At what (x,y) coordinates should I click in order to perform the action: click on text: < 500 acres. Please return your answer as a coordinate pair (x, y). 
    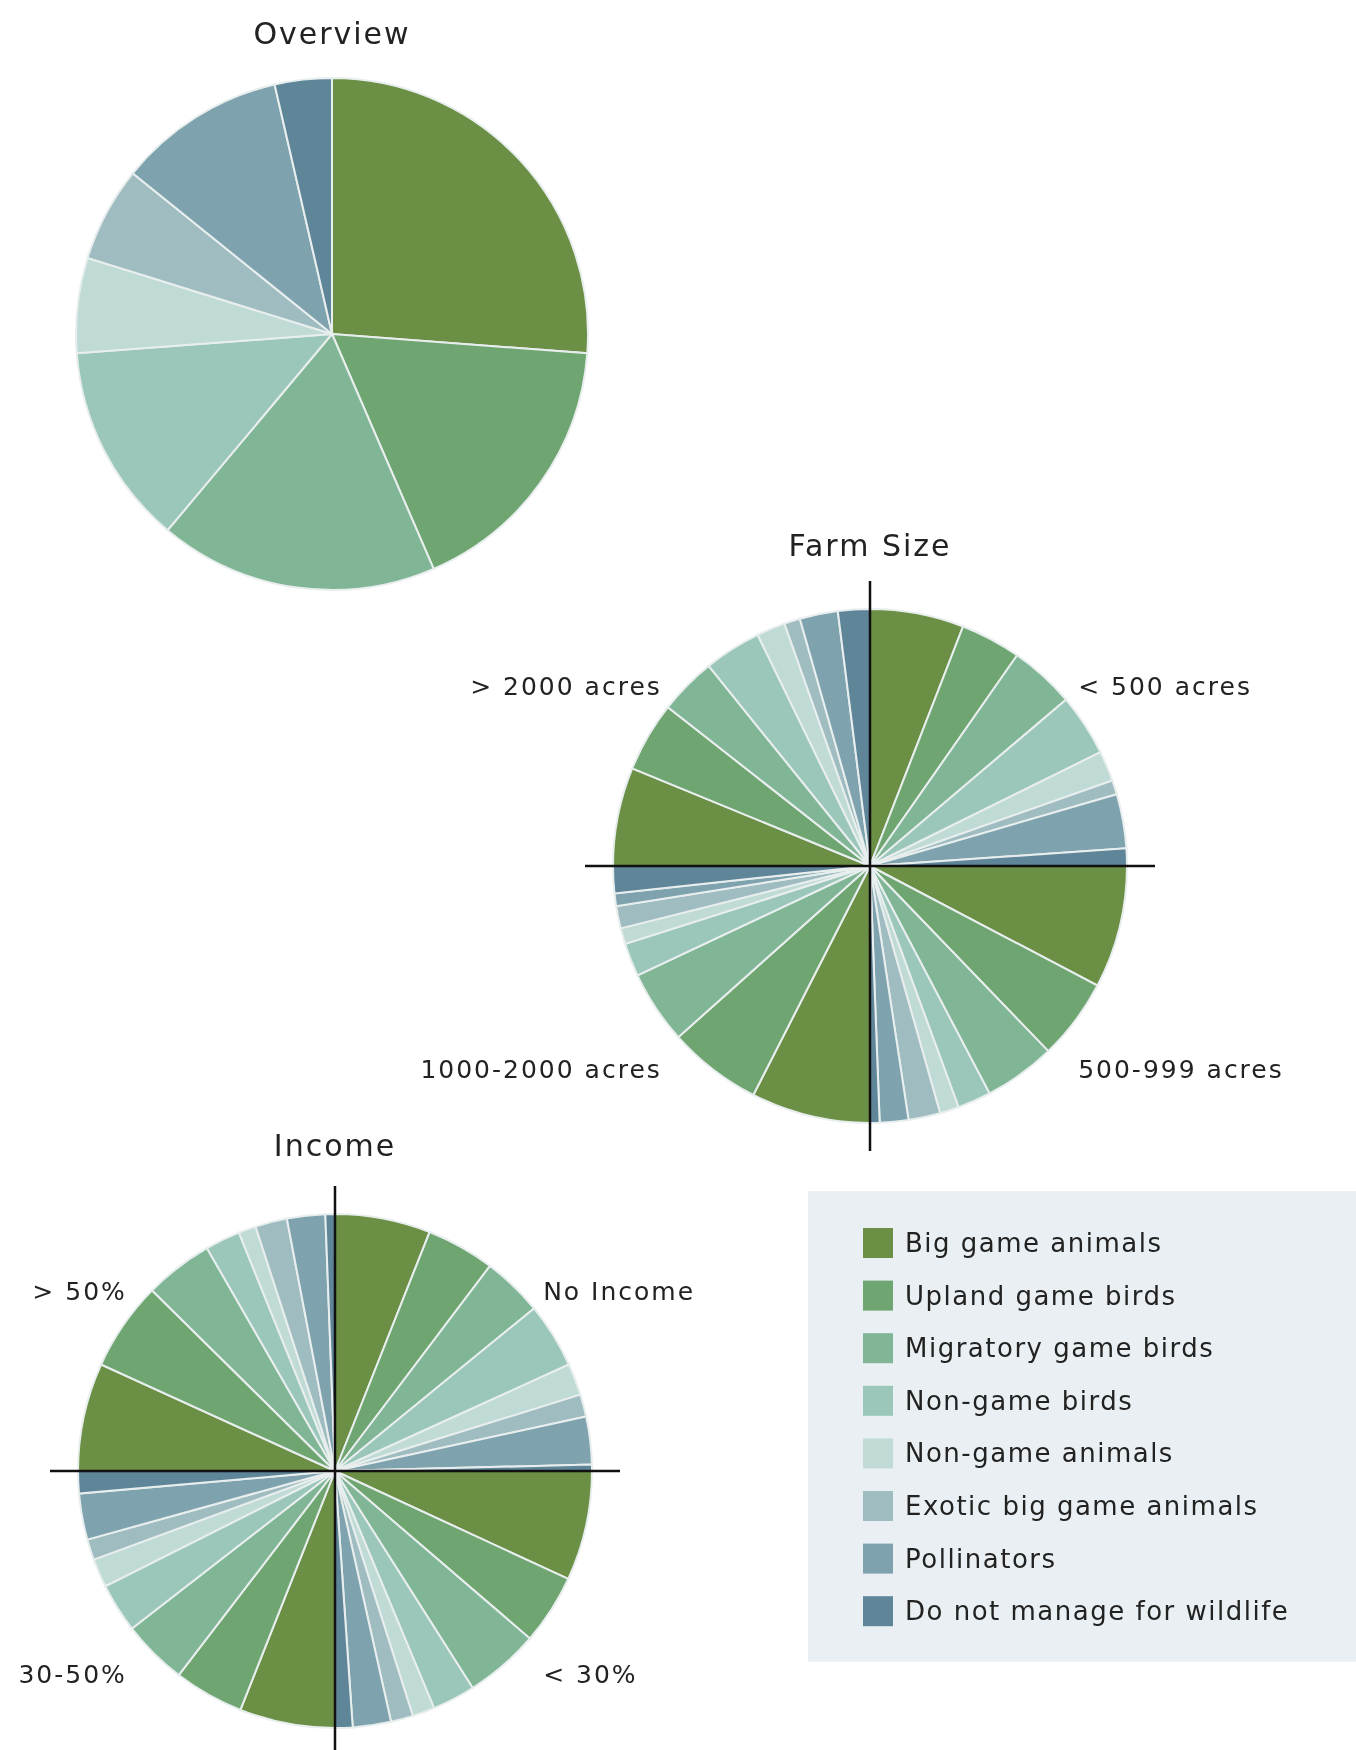
    Looking at the image, I should click on (1165, 686).